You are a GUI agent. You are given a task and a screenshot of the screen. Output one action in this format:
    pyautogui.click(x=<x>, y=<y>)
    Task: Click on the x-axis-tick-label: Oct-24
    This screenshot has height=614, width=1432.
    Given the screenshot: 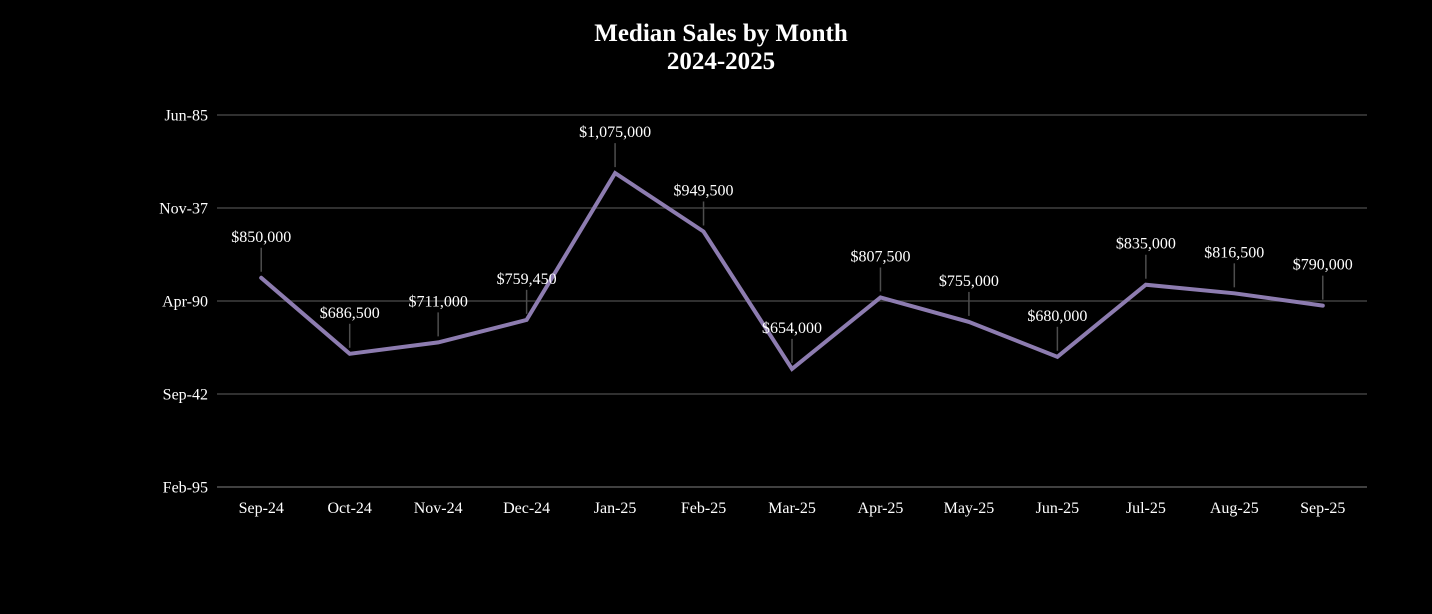 What is the action you would take?
    pyautogui.click(x=349, y=508)
    